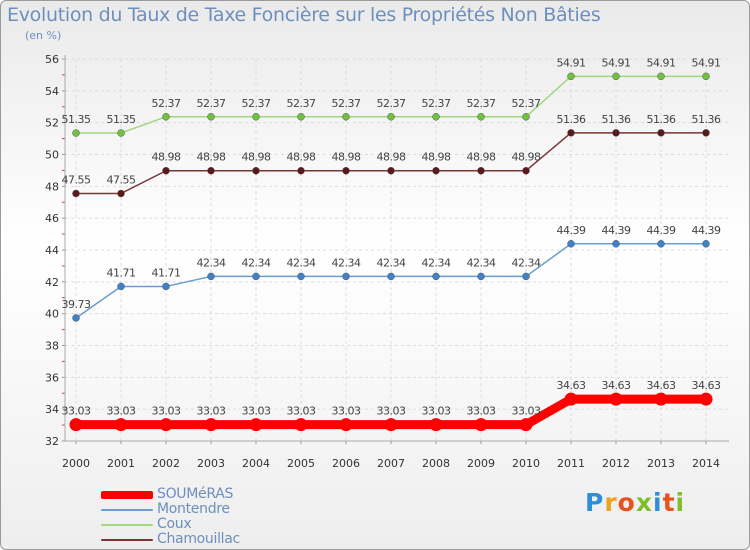 This screenshot has height=550, width=750. Describe the element at coordinates (52, 314) in the screenshot. I see `y-tick-label: 40` at that location.